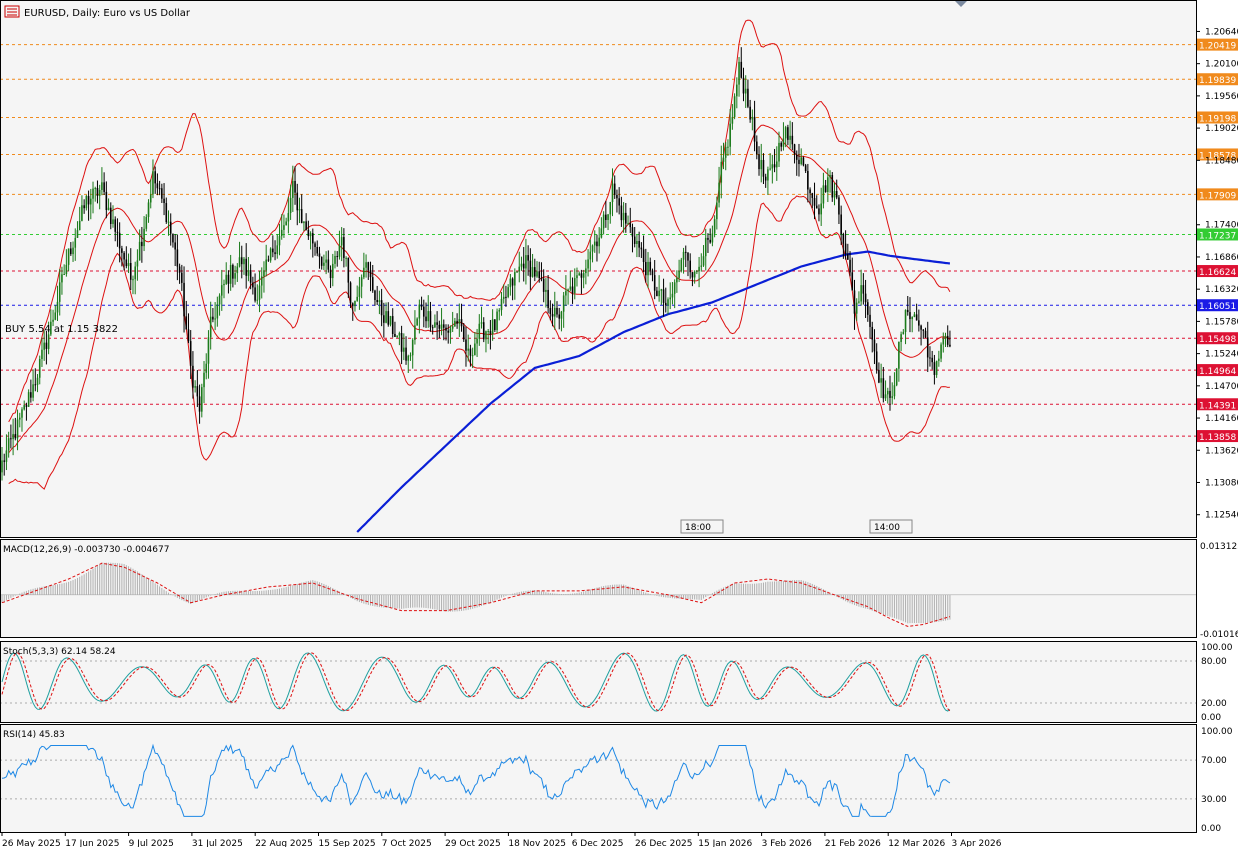 The width and height of the screenshot is (1238, 851). I want to click on symbol-icon, so click(12, 11).